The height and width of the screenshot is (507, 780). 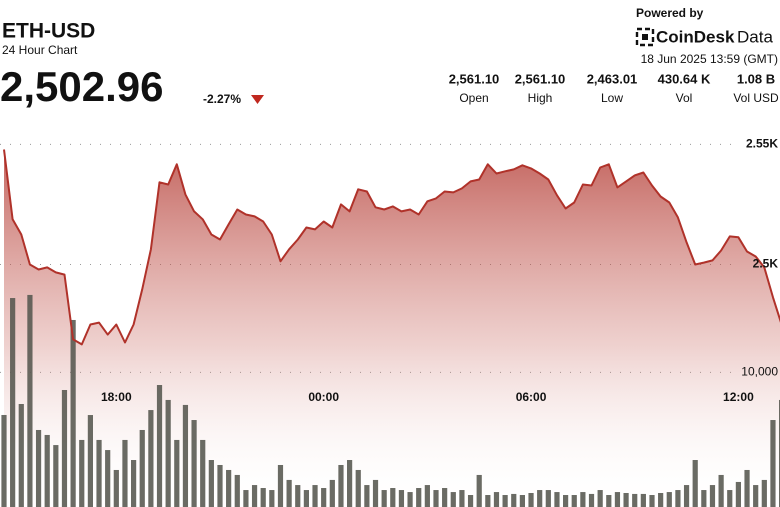 I want to click on stat-value: 2,463.01, so click(x=612, y=78).